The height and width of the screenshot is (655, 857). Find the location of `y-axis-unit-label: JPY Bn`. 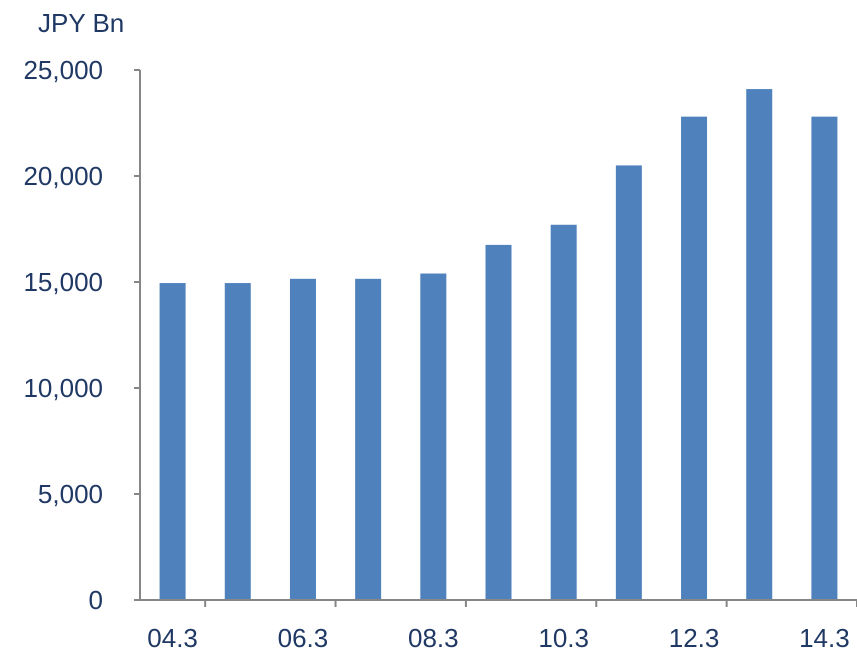

y-axis-unit-label: JPY Bn is located at coordinates (81, 23).